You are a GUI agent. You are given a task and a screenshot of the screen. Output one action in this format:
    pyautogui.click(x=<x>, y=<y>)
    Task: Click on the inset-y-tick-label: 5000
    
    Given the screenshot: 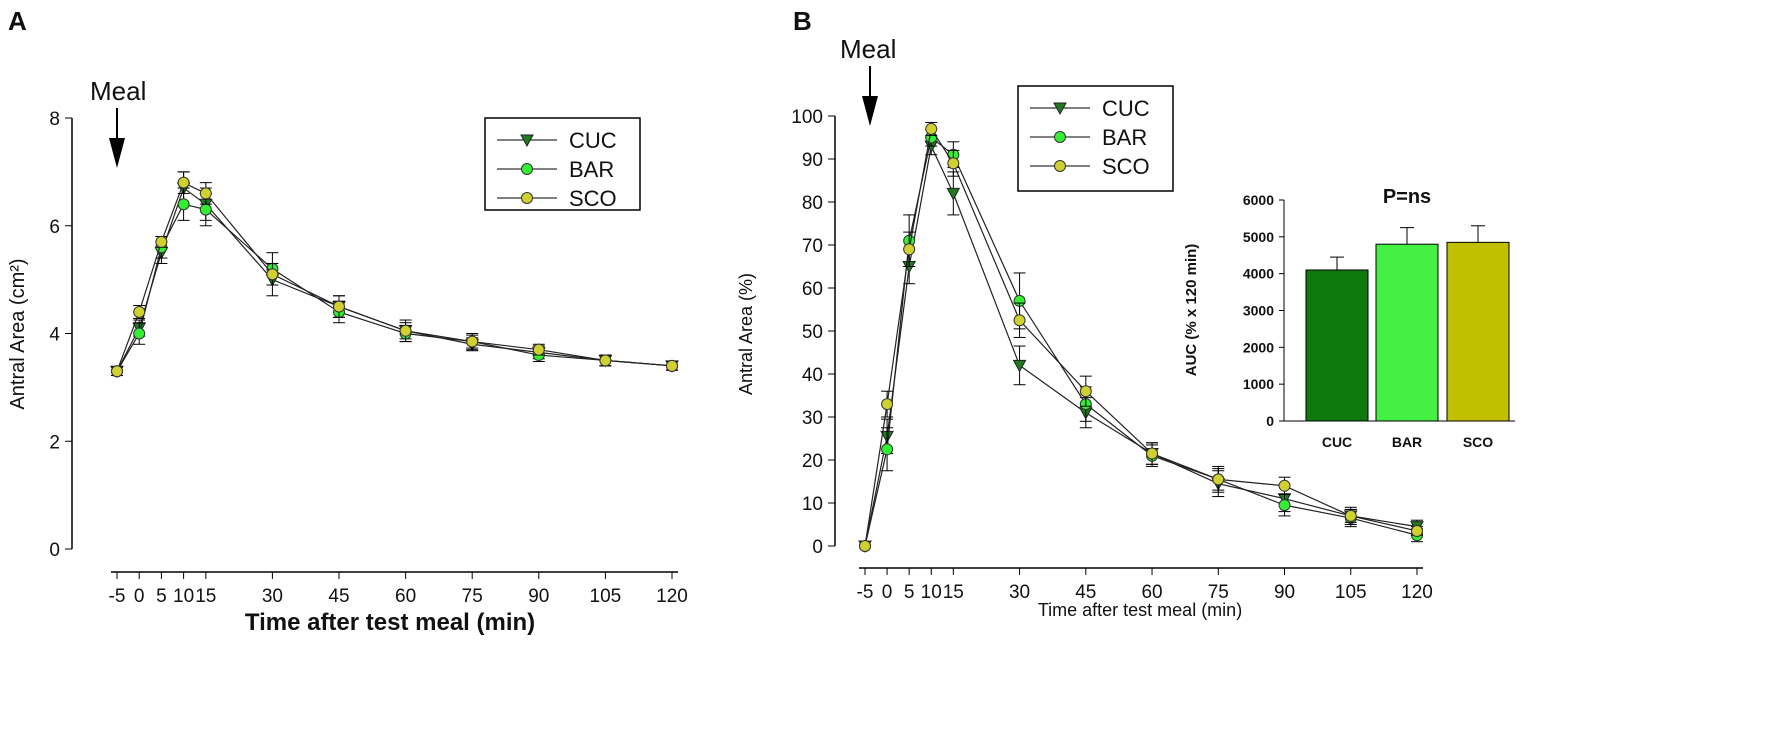 What is the action you would take?
    pyautogui.click(x=1258, y=237)
    